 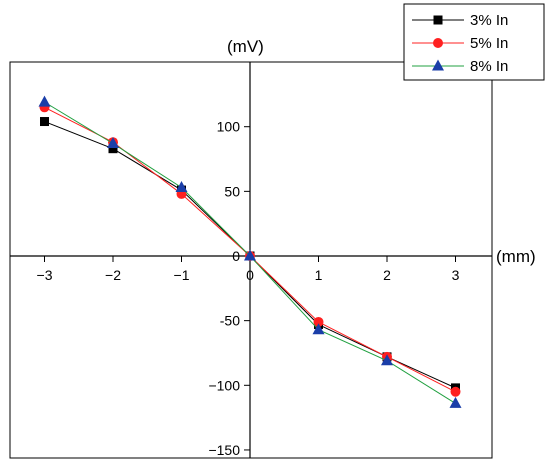 I want to click on y-tick-label: 100, so click(x=229, y=127).